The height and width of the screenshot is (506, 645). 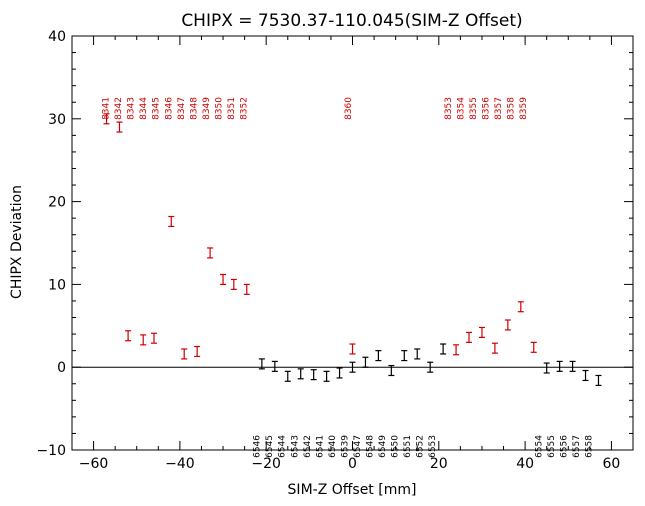 What do you see at coordinates (524, 108) in the screenshot?
I see `top-obs-label: 8359` at bounding box center [524, 108].